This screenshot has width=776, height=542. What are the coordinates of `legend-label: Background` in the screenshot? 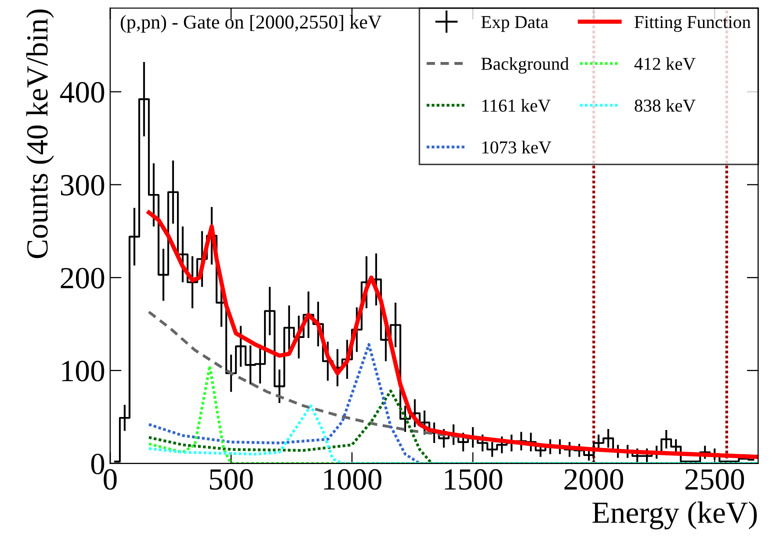 It's located at (525, 65).